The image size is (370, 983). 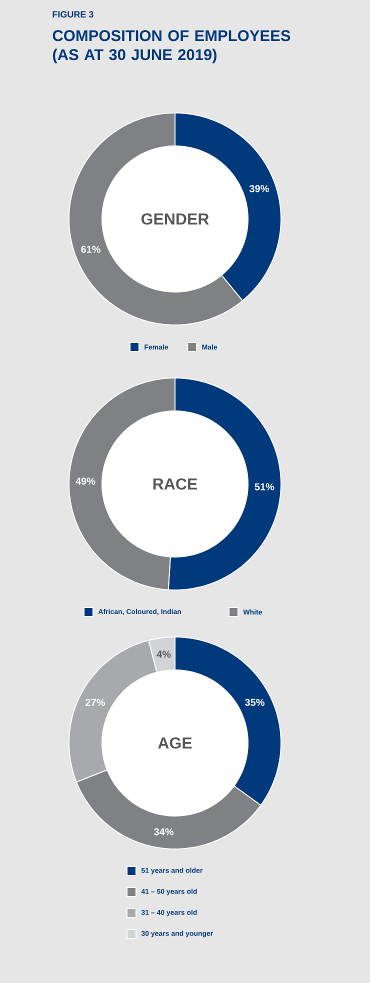 What do you see at coordinates (91, 249) in the screenshot?
I see `data-label: 61%` at bounding box center [91, 249].